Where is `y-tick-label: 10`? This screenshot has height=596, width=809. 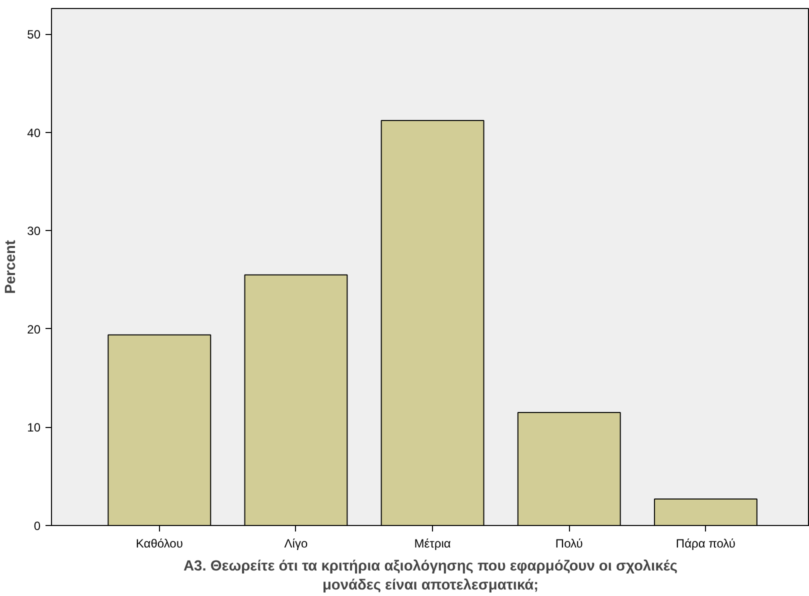
y-tick-label: 10 is located at coordinates (34, 427).